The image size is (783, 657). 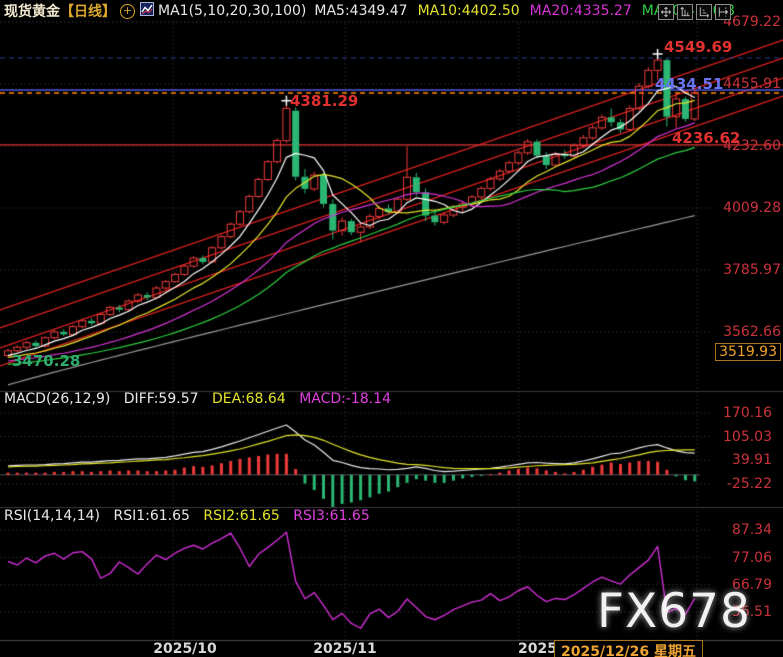 What do you see at coordinates (723, 12) in the screenshot?
I see `pane-expand-icon` at bounding box center [723, 12].